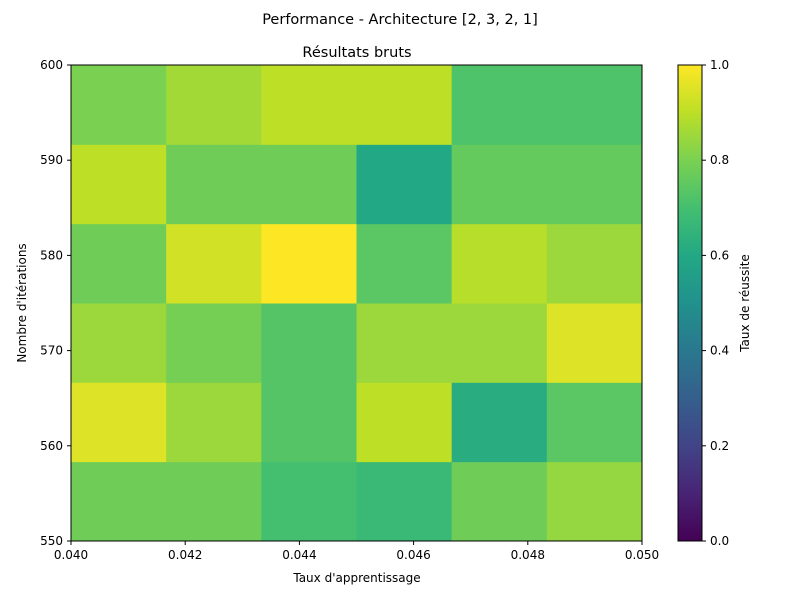  I want to click on x-tick-label: 0.040, so click(71, 555).